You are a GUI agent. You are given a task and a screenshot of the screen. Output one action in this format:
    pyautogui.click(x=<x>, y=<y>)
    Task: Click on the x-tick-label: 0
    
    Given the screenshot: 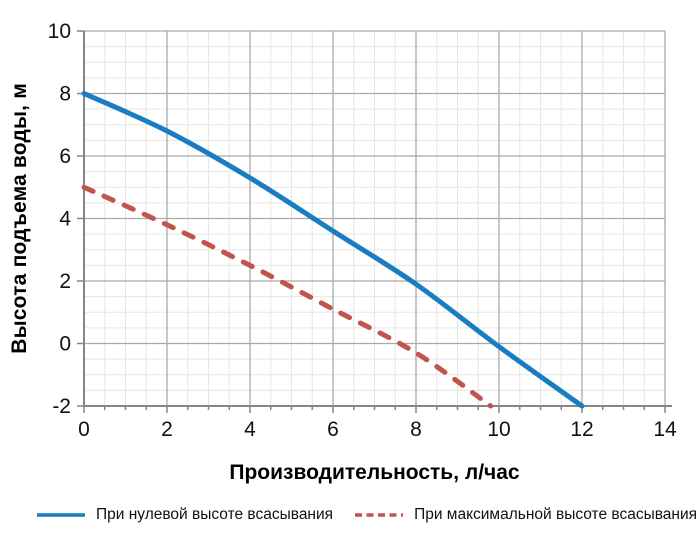 What is the action you would take?
    pyautogui.click(x=84, y=429)
    